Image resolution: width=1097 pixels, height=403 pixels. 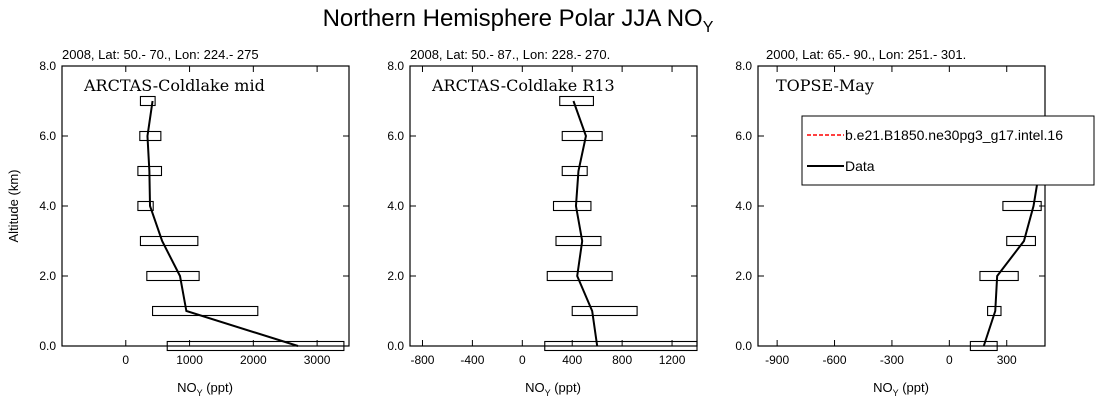 I want to click on panel-1-ytick-label: 6.0, so click(x=47, y=136).